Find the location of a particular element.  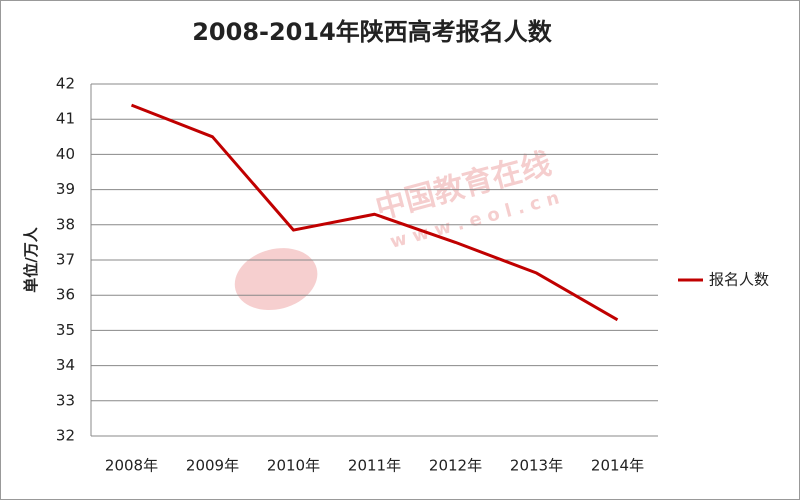

y-tick-label: 39 is located at coordinates (65, 189).